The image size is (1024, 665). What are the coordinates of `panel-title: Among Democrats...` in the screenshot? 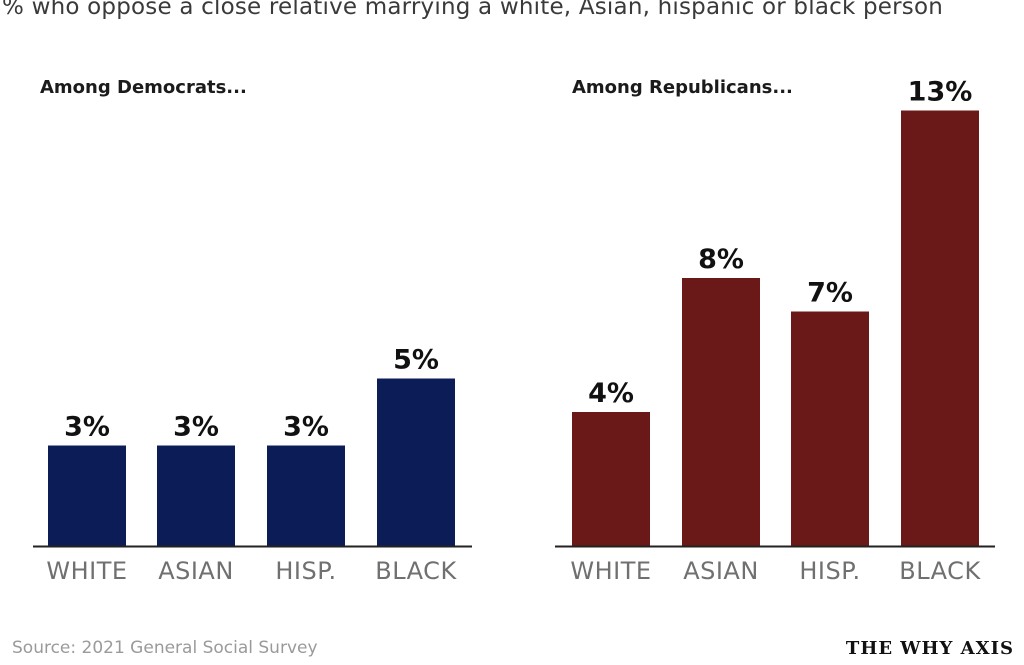 It's located at (143, 87).